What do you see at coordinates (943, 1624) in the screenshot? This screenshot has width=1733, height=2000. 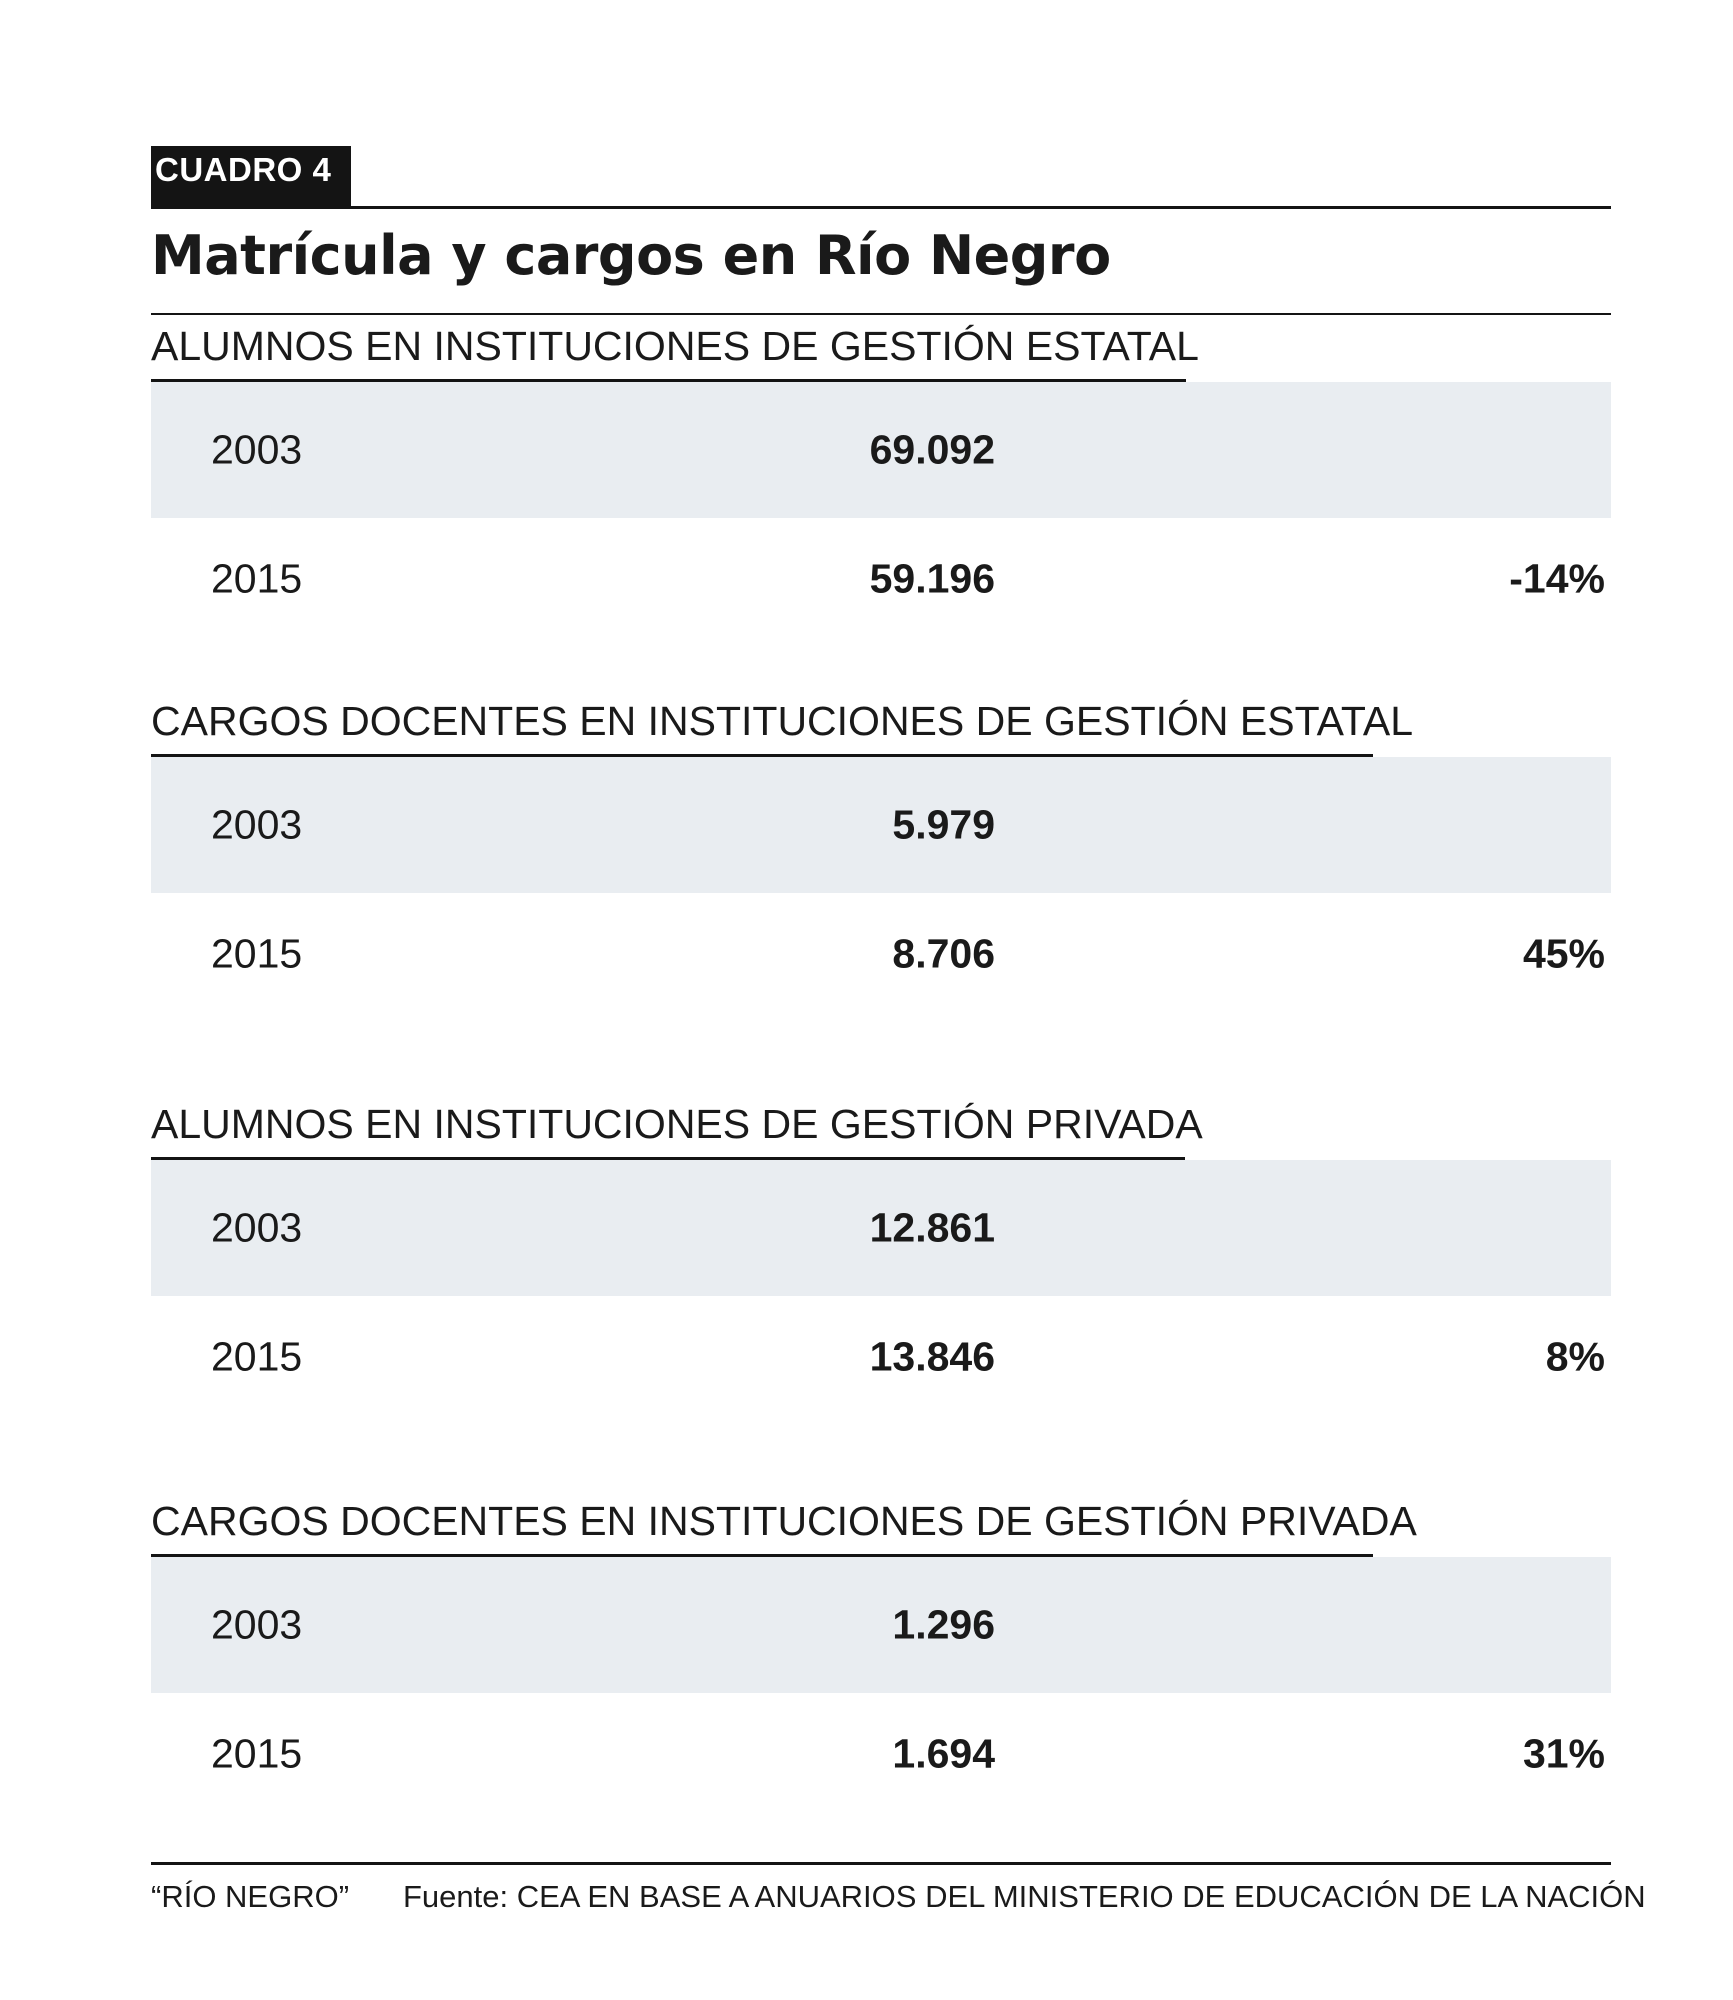 I see `row-value: 1.296` at bounding box center [943, 1624].